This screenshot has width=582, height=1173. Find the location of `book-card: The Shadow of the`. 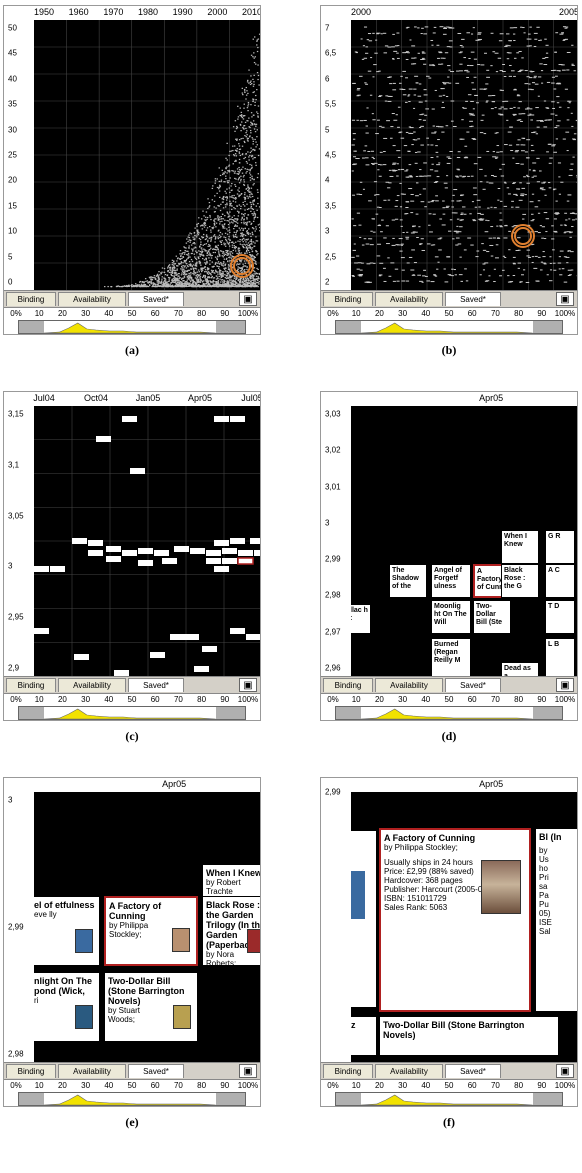

book-card: The Shadow of the is located at coordinates (408, 581).